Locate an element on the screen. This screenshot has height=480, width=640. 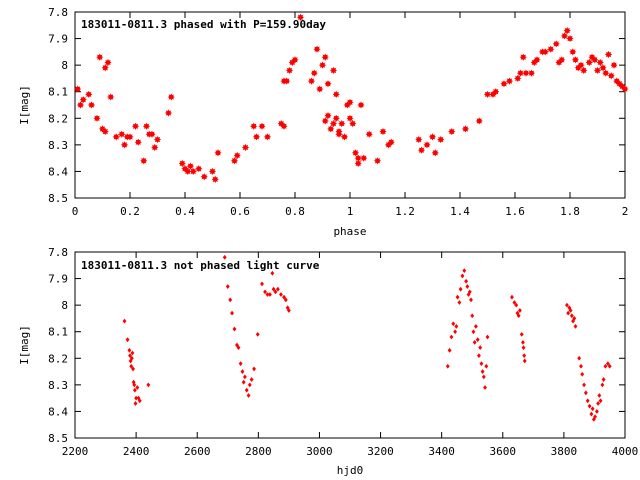
y-tick-label: 8.3 is located at coordinates (58, 145).